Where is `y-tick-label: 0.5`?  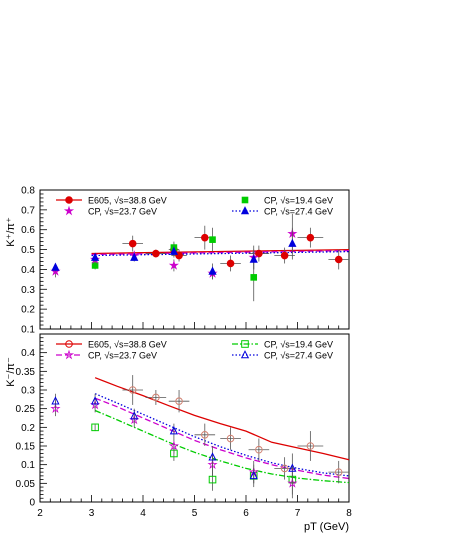
y-tick-label: 0.5 is located at coordinates (28, 250).